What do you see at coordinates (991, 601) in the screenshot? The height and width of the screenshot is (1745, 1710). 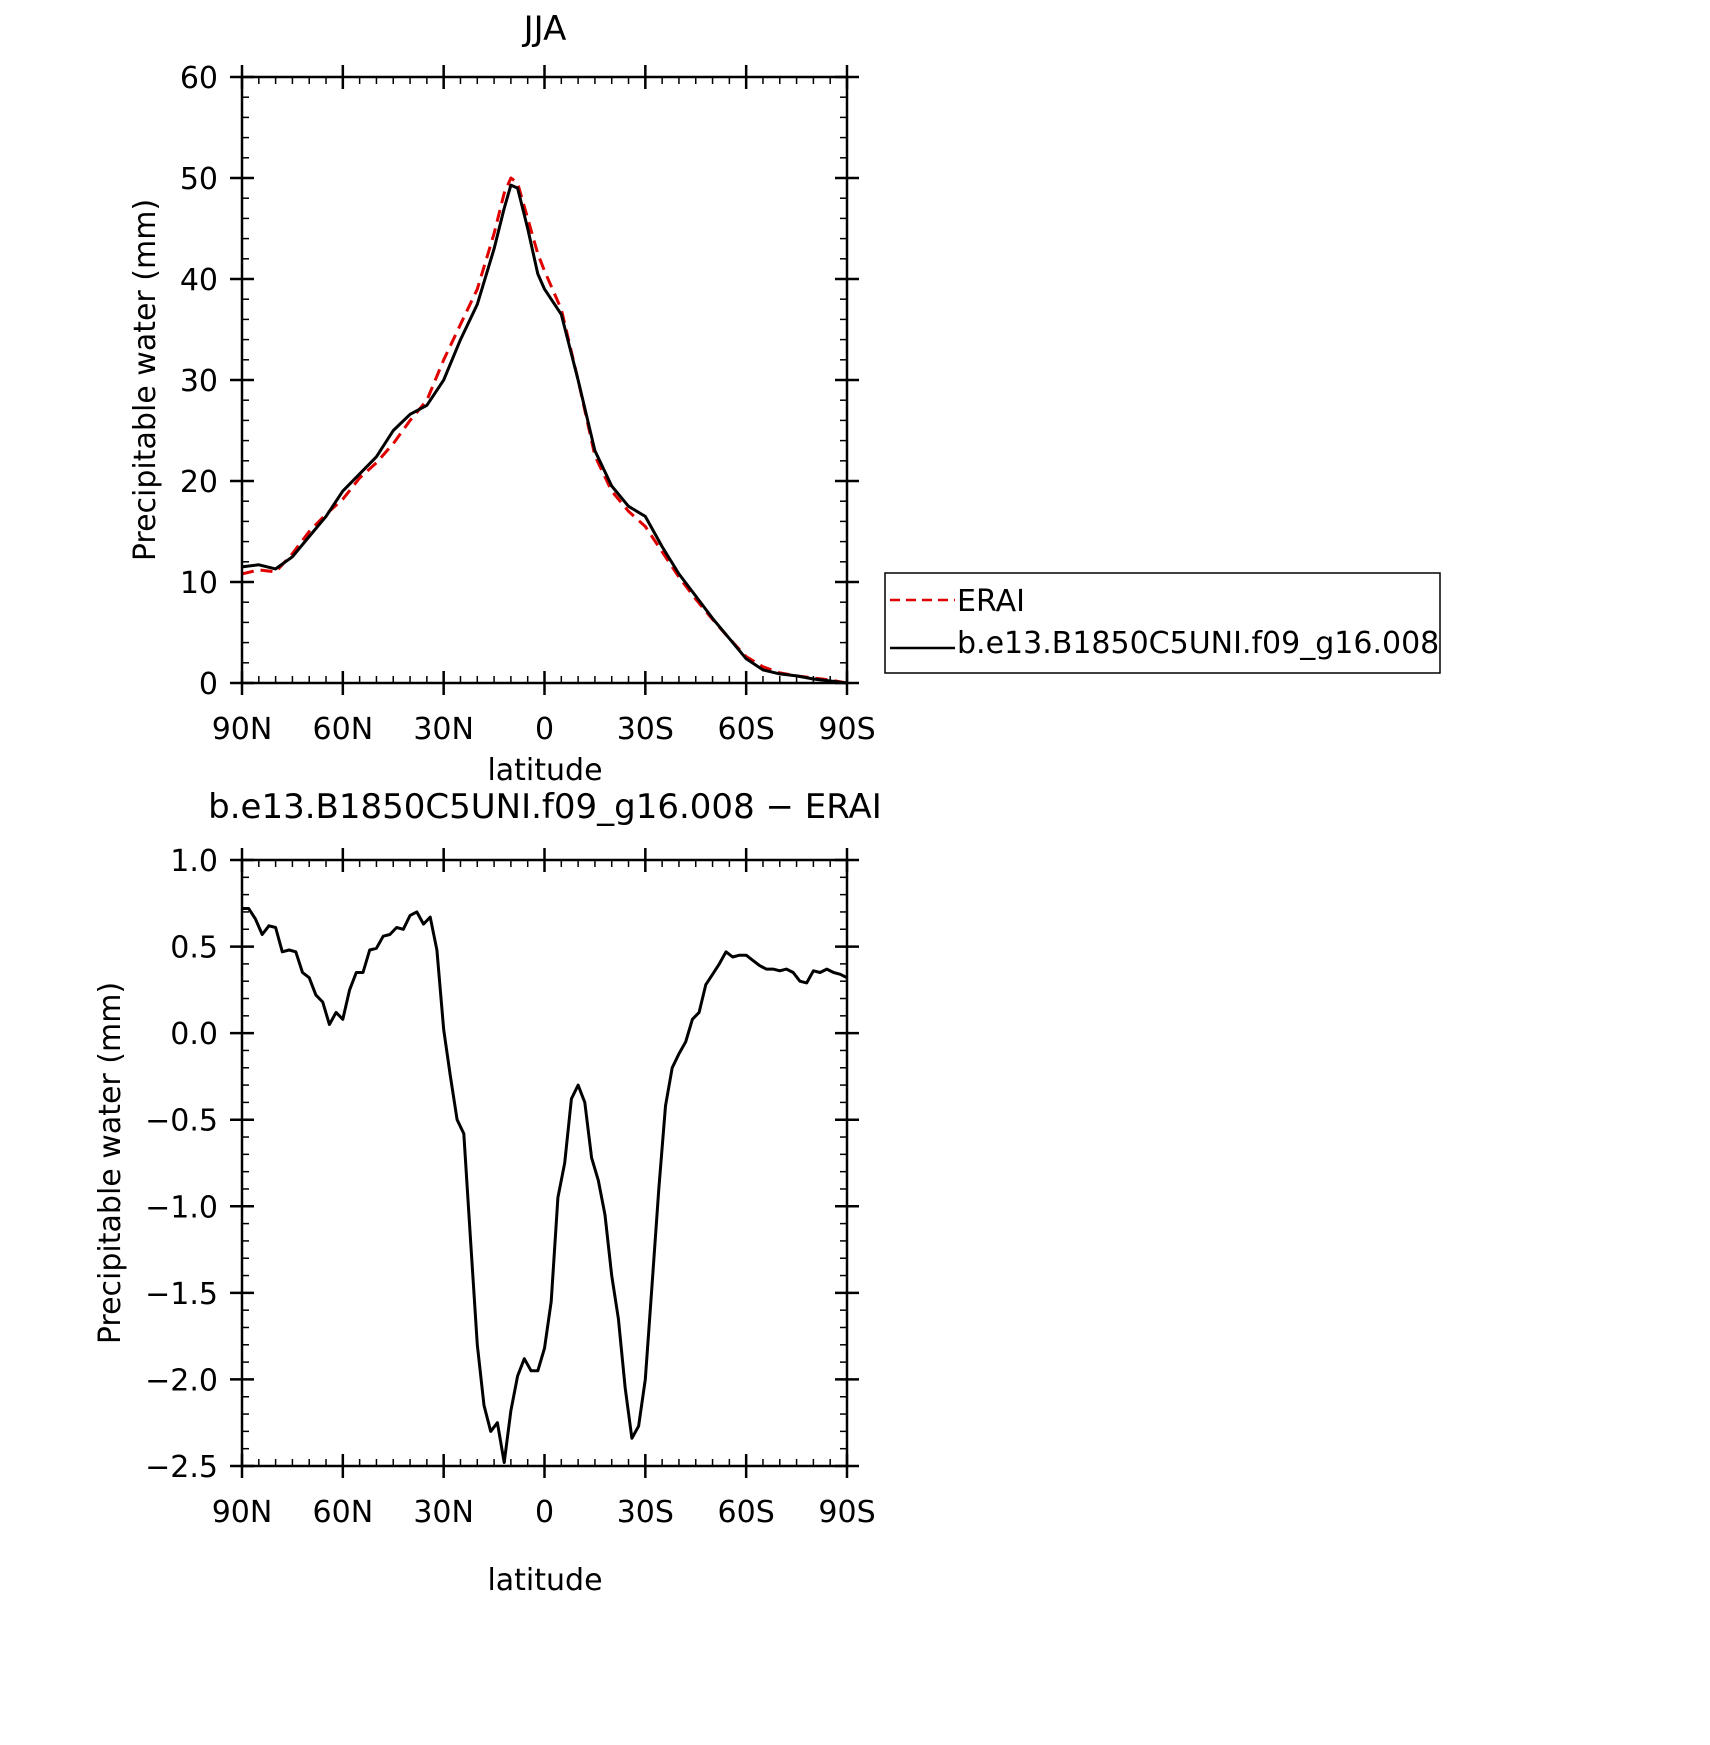 I see `legend-label-erai: ERAI` at bounding box center [991, 601].